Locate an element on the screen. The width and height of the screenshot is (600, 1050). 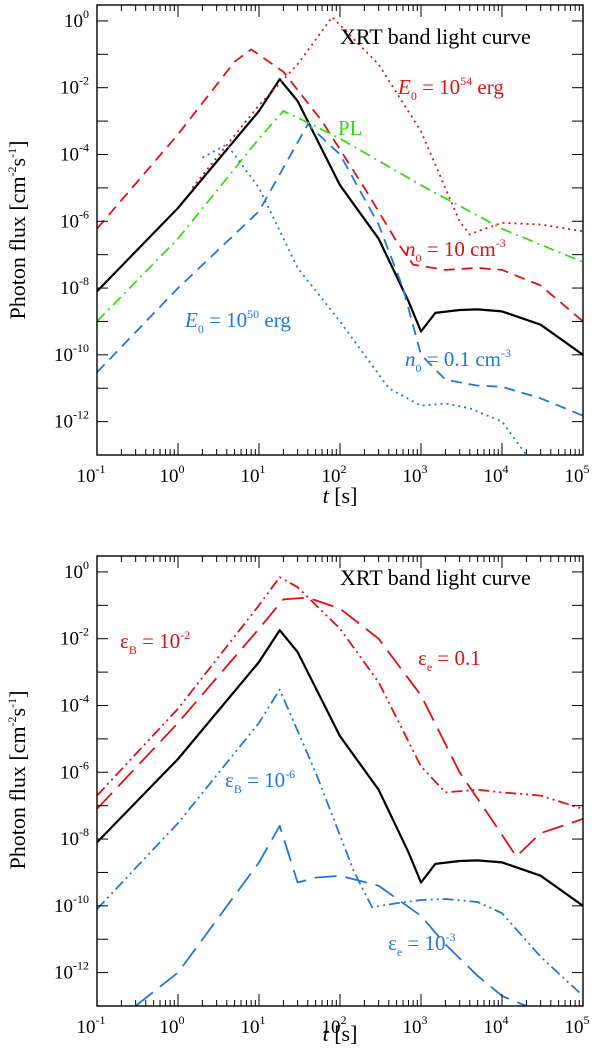
x-tick-label: 10⁵ is located at coordinates (577, 1025).